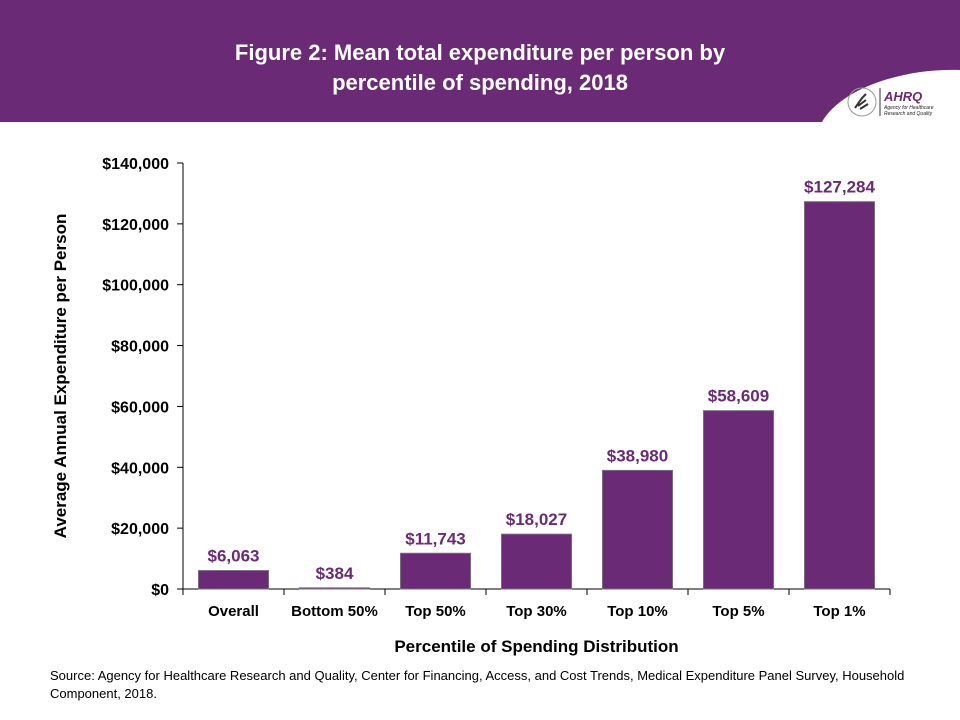 The height and width of the screenshot is (720, 960). Describe the element at coordinates (135, 164) in the screenshot. I see `y-tick-label: $140,000` at that location.